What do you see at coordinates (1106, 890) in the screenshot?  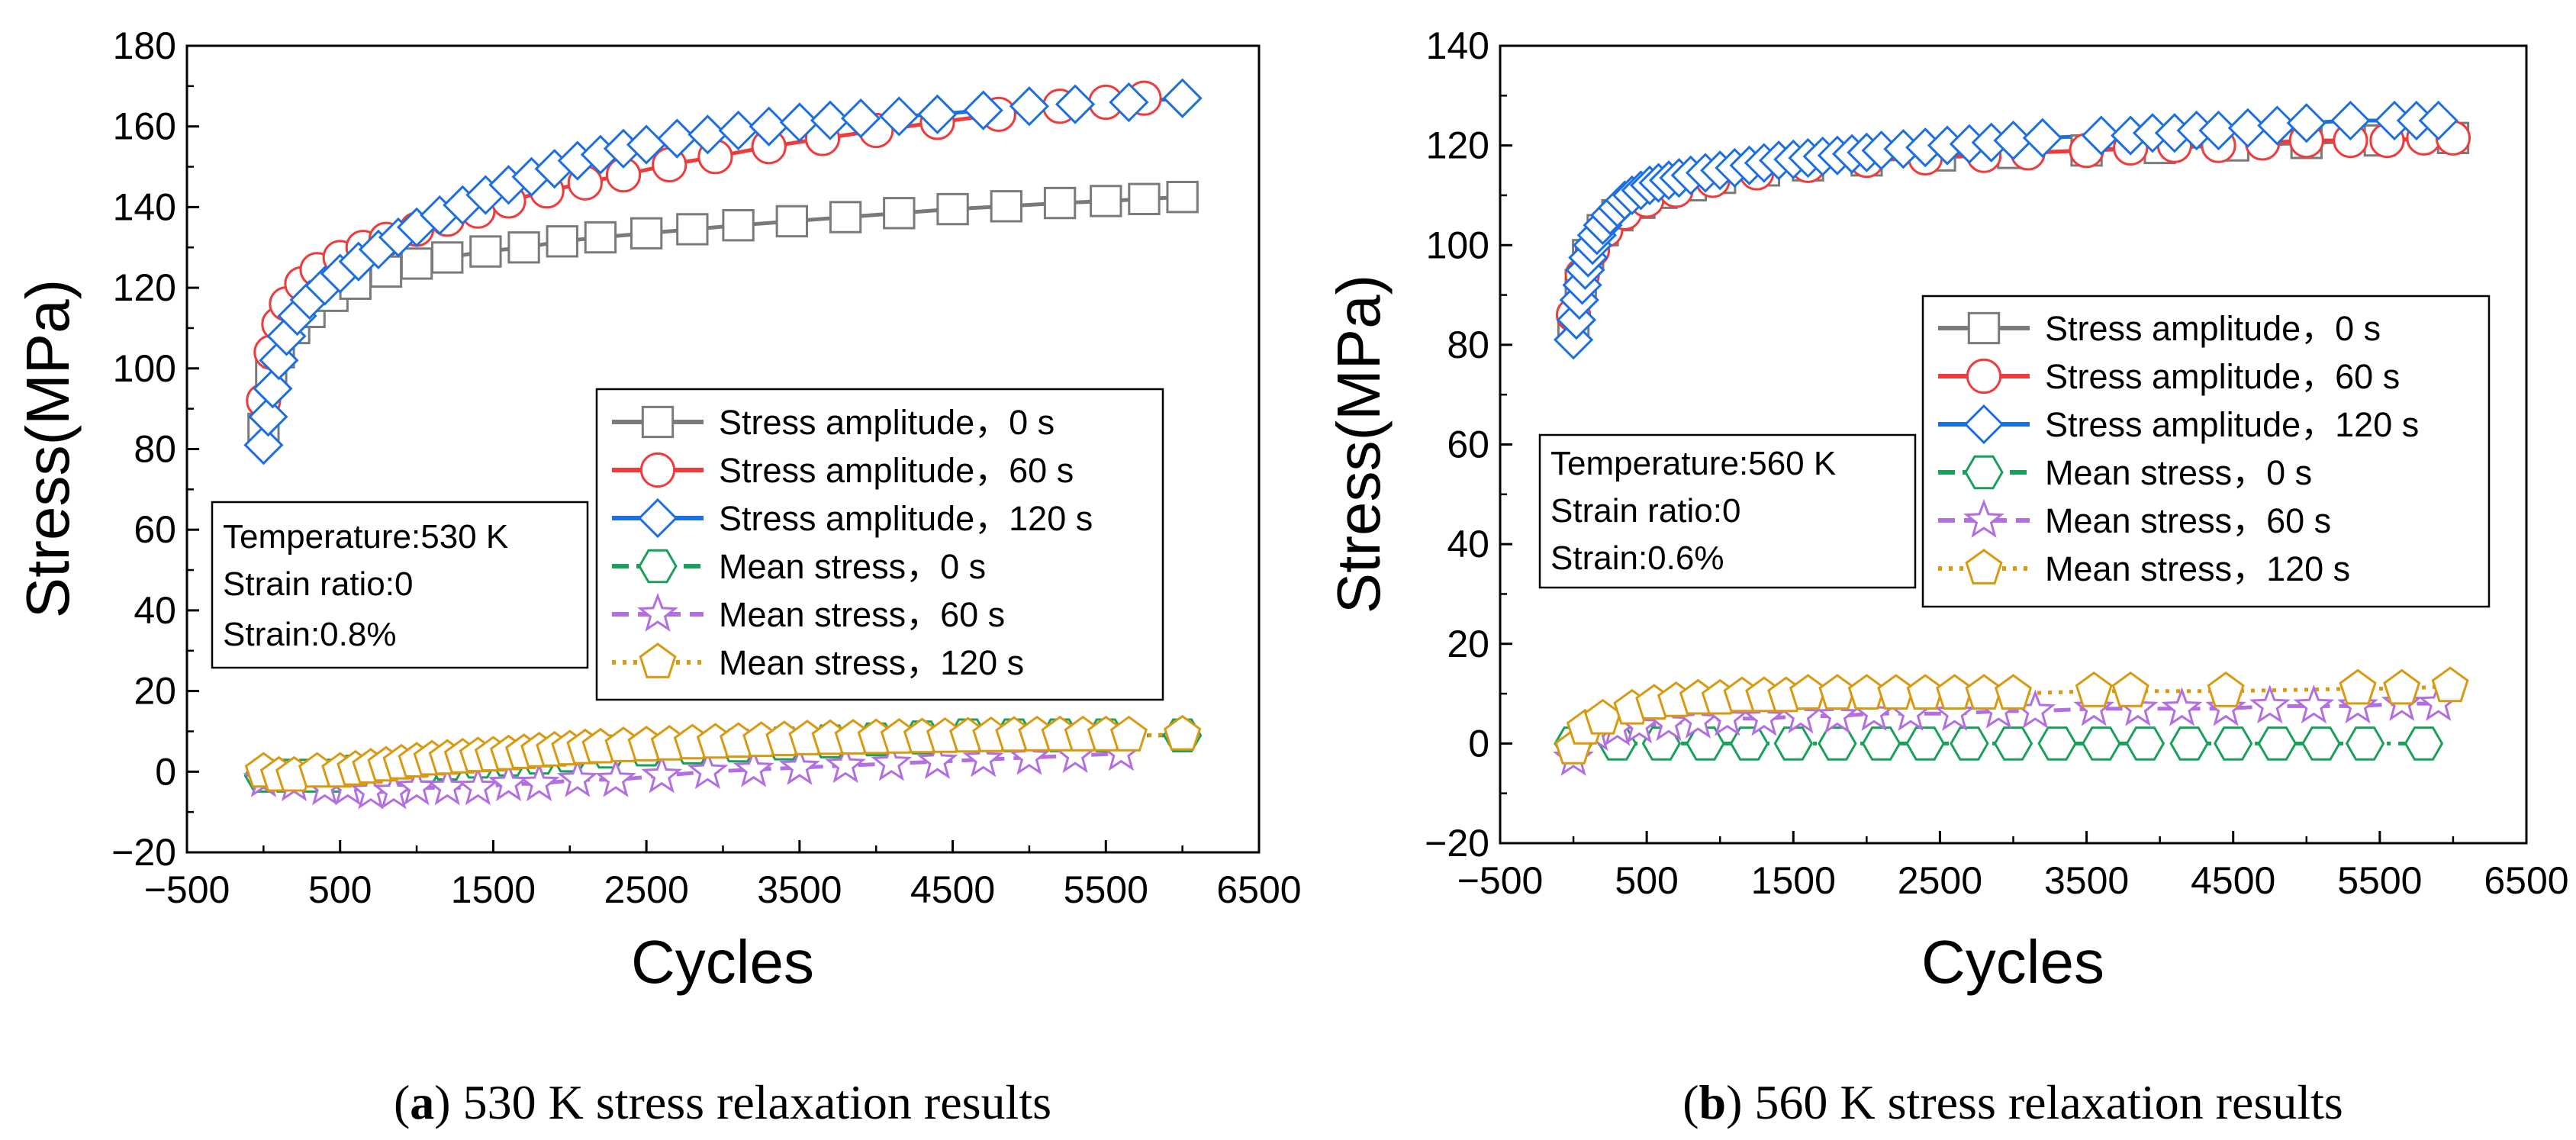 I see `x-tick-label: 5500` at bounding box center [1106, 890].